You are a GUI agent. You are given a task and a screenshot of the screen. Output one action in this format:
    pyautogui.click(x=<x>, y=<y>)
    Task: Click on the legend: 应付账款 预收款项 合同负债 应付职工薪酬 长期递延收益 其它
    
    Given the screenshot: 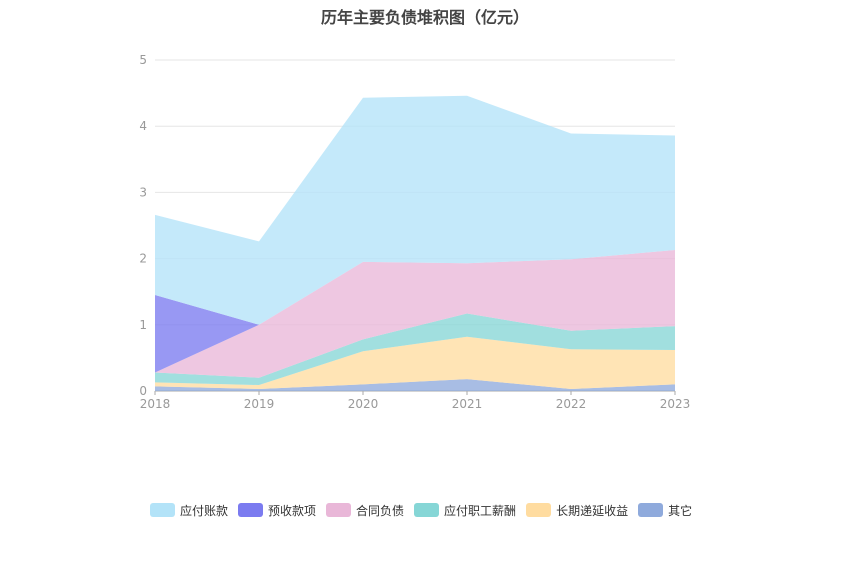 What is the action you would take?
    pyautogui.click(x=426, y=510)
    